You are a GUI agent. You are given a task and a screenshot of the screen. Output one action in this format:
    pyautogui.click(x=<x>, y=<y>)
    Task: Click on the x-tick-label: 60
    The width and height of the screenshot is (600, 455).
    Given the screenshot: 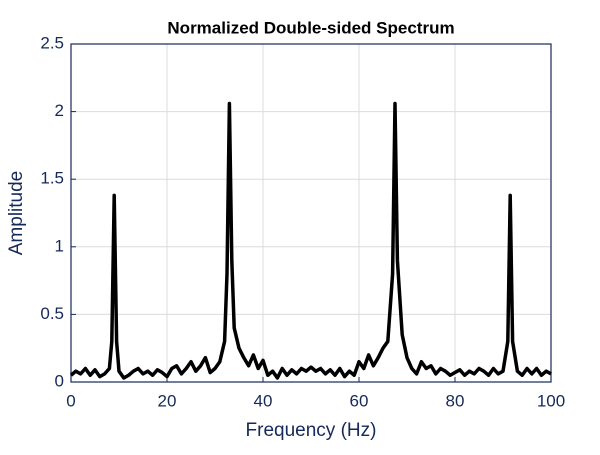 What is the action you would take?
    pyautogui.click(x=359, y=400)
    